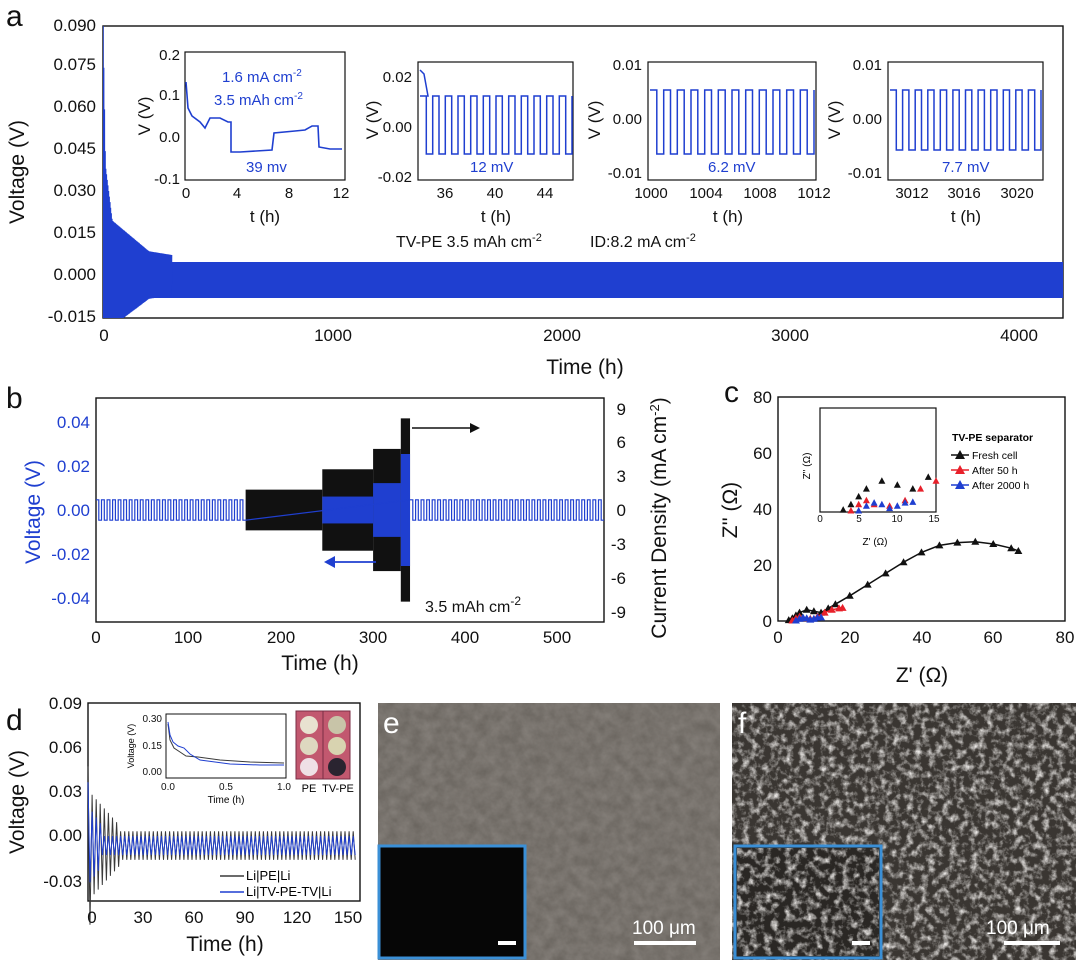 The width and height of the screenshot is (1080, 964). I want to click on x-axis-label-b: Time (h), so click(319, 663).